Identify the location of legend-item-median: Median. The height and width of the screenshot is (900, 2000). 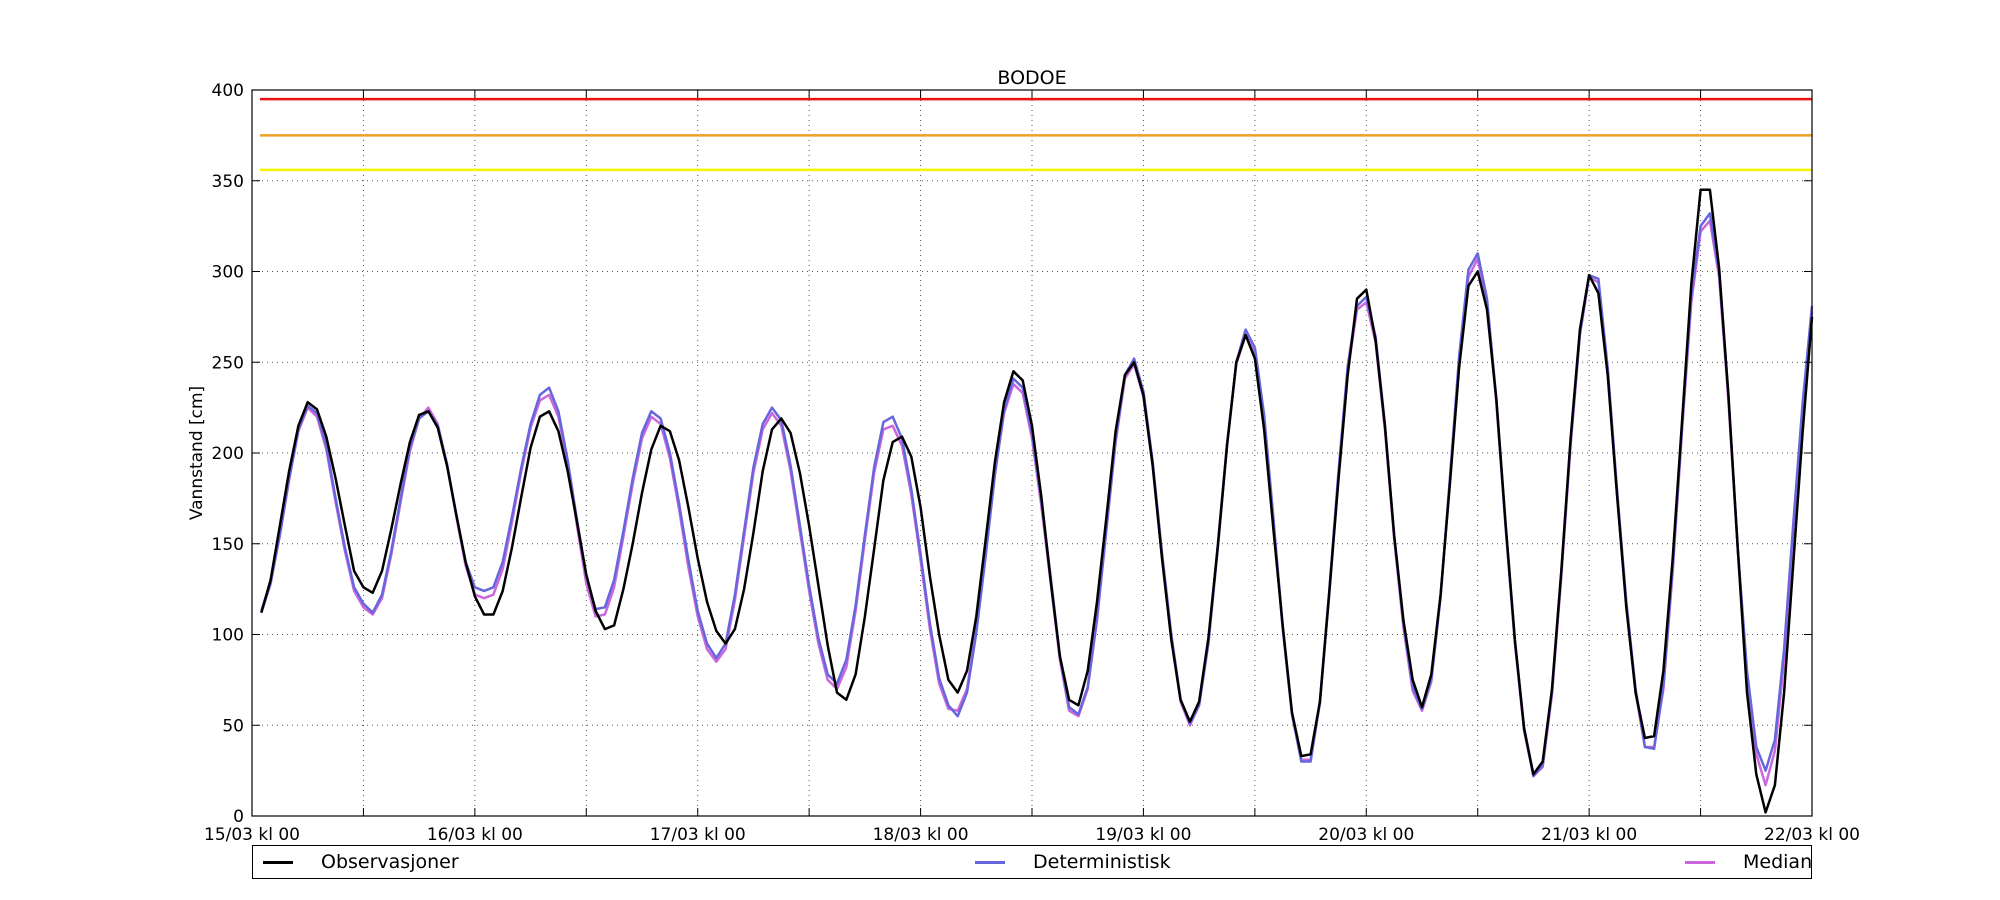
(1748, 862).